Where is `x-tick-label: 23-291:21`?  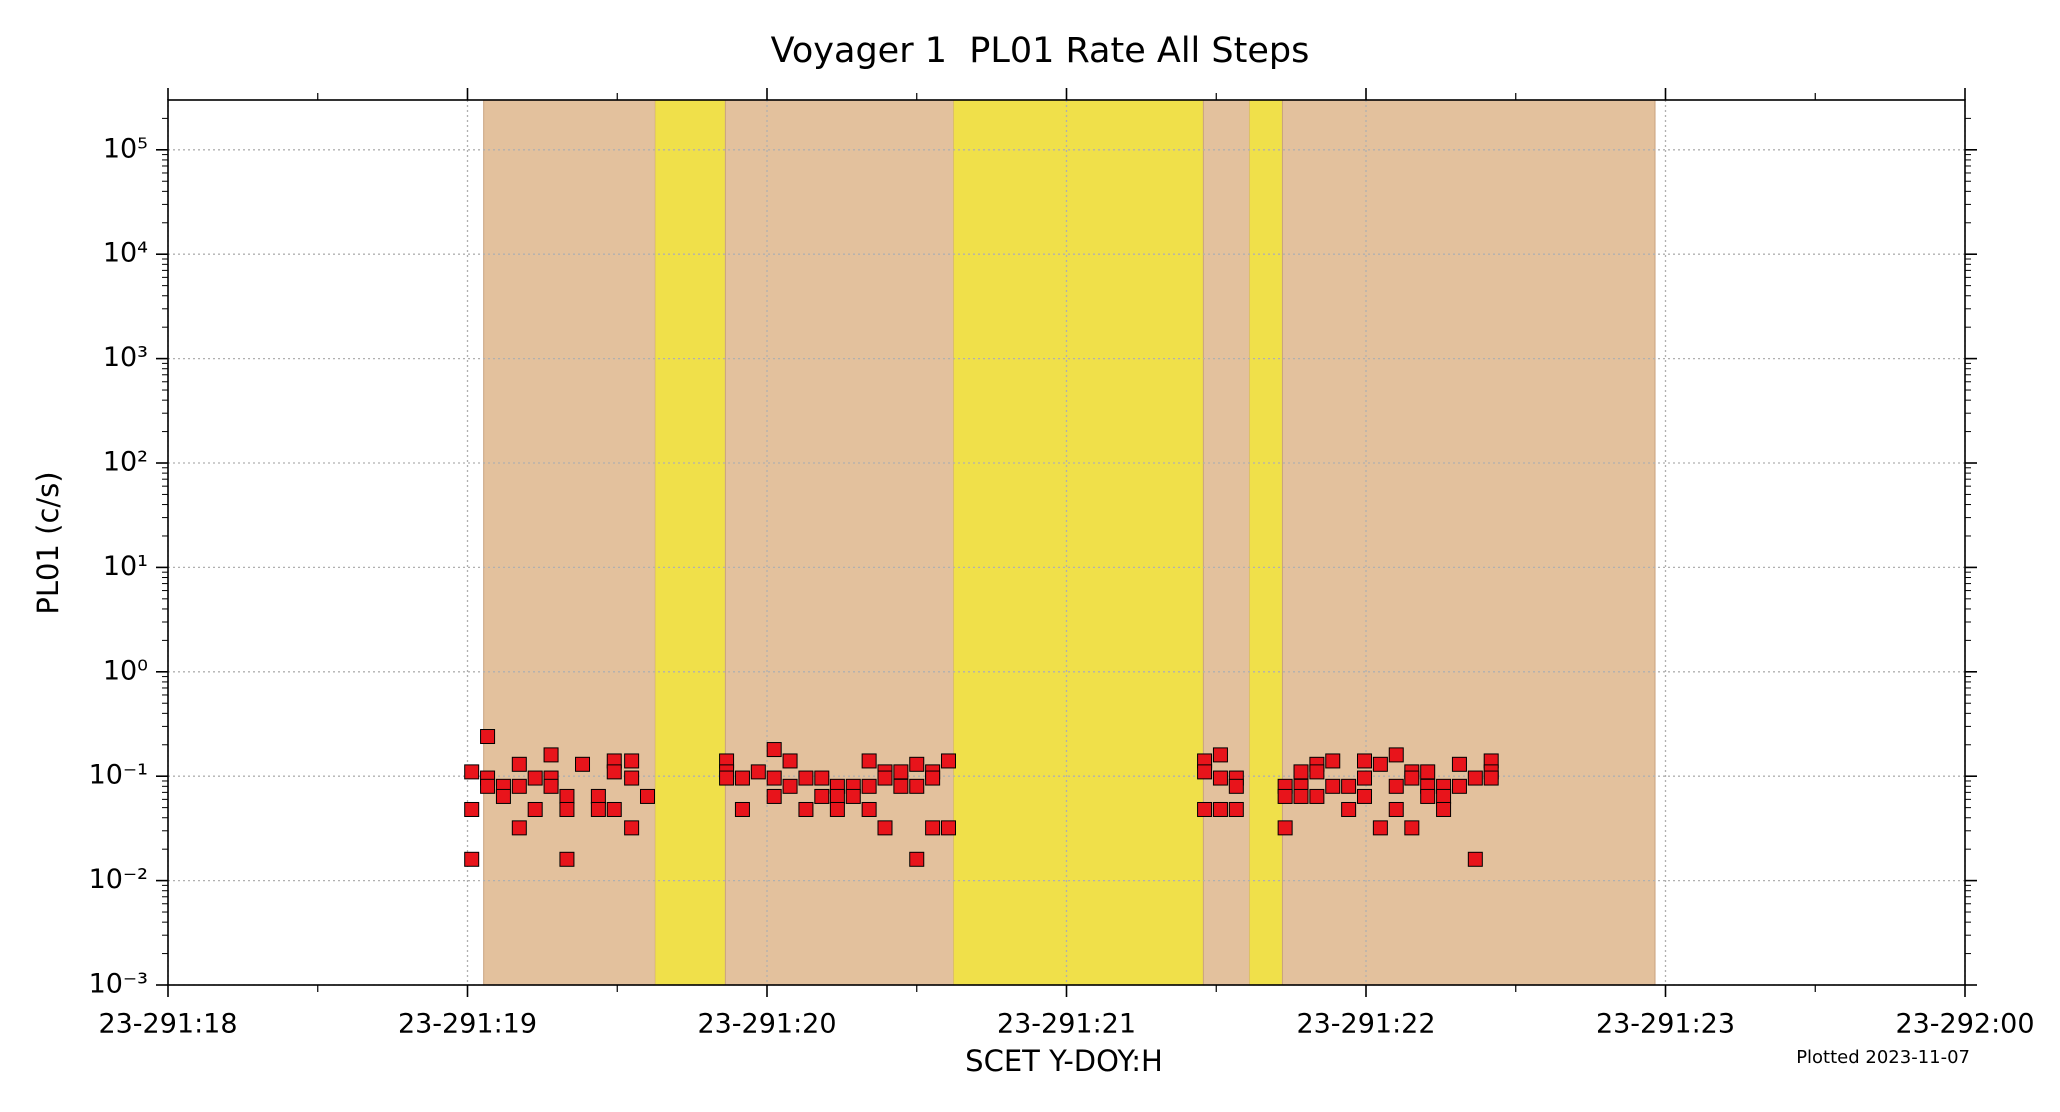 x-tick-label: 23-291:21 is located at coordinates (1066, 1024).